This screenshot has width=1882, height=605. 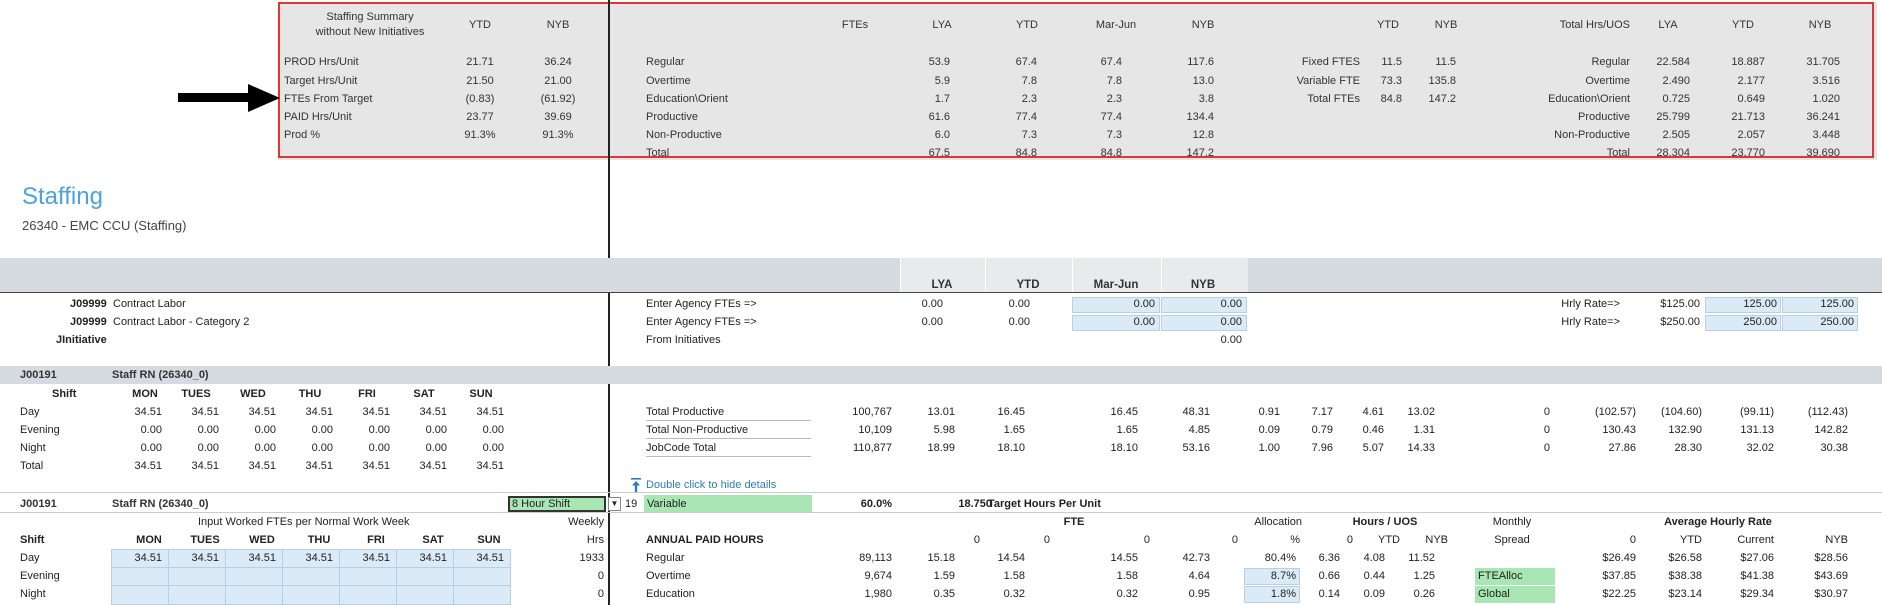 I want to click on summary-left-label: PAID Hrs/Unit, so click(x=318, y=117).